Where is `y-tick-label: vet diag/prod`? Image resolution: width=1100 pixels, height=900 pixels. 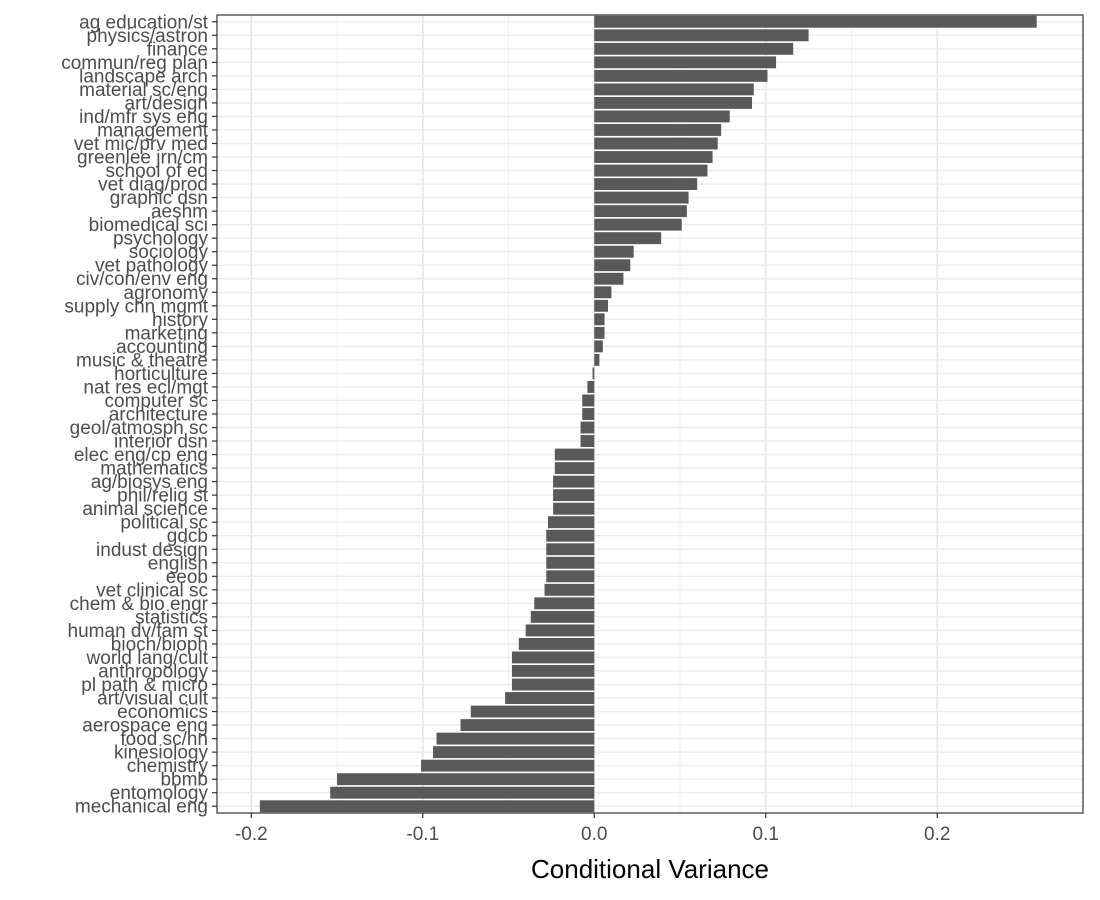 y-tick-label: vet diag/prod is located at coordinates (153, 185).